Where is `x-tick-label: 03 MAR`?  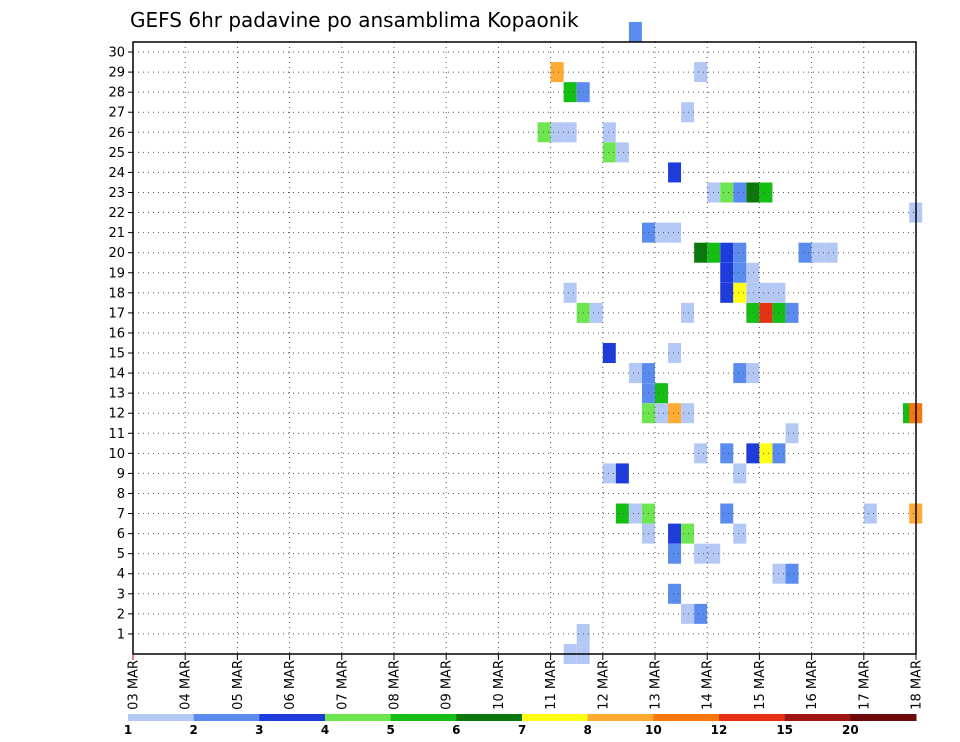 x-tick-label: 03 MAR is located at coordinates (134, 685).